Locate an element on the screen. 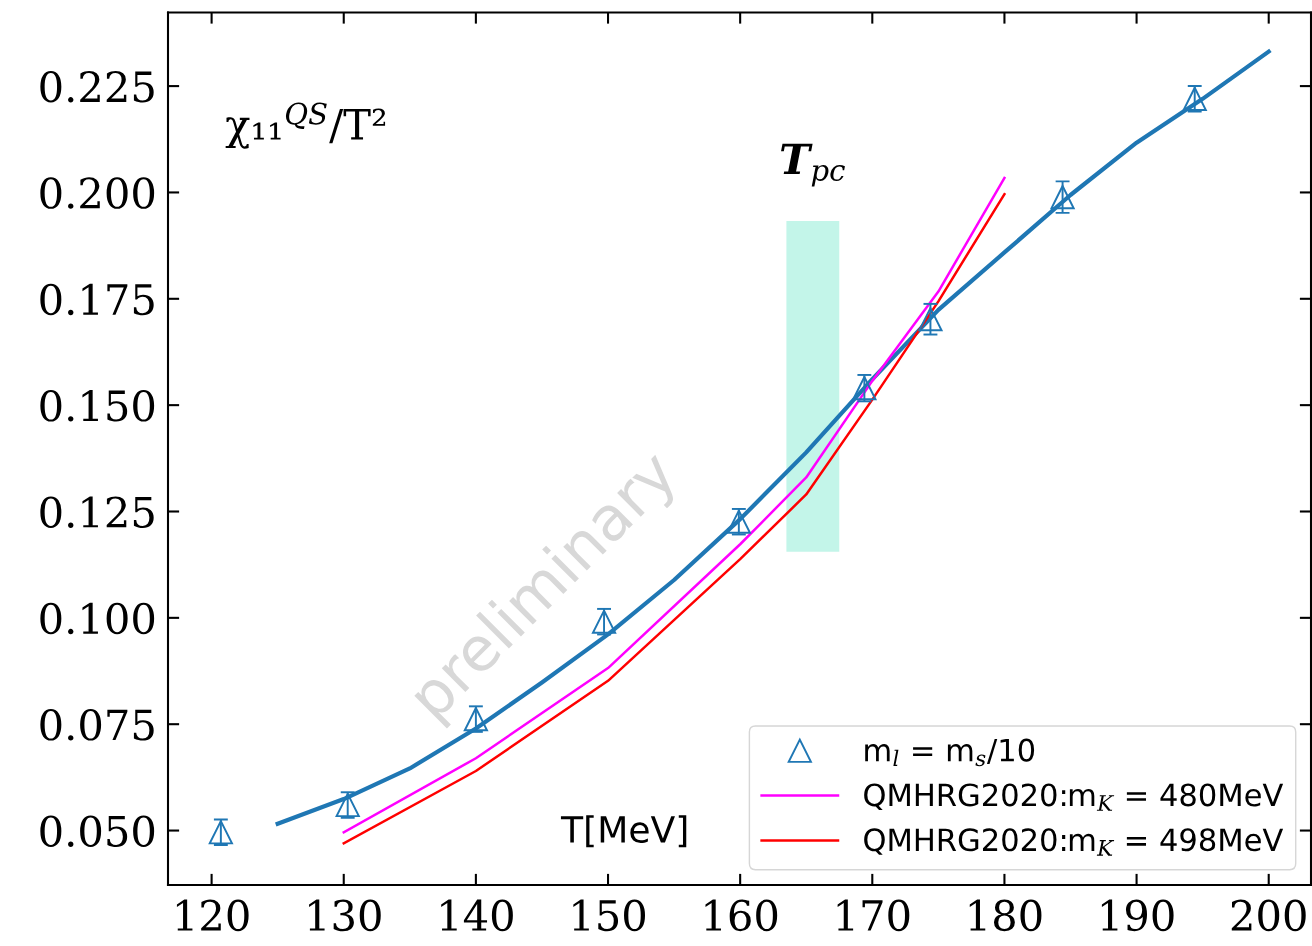 This screenshot has height=946, width=1312. x-tick-label: 130 is located at coordinates (345, 915).